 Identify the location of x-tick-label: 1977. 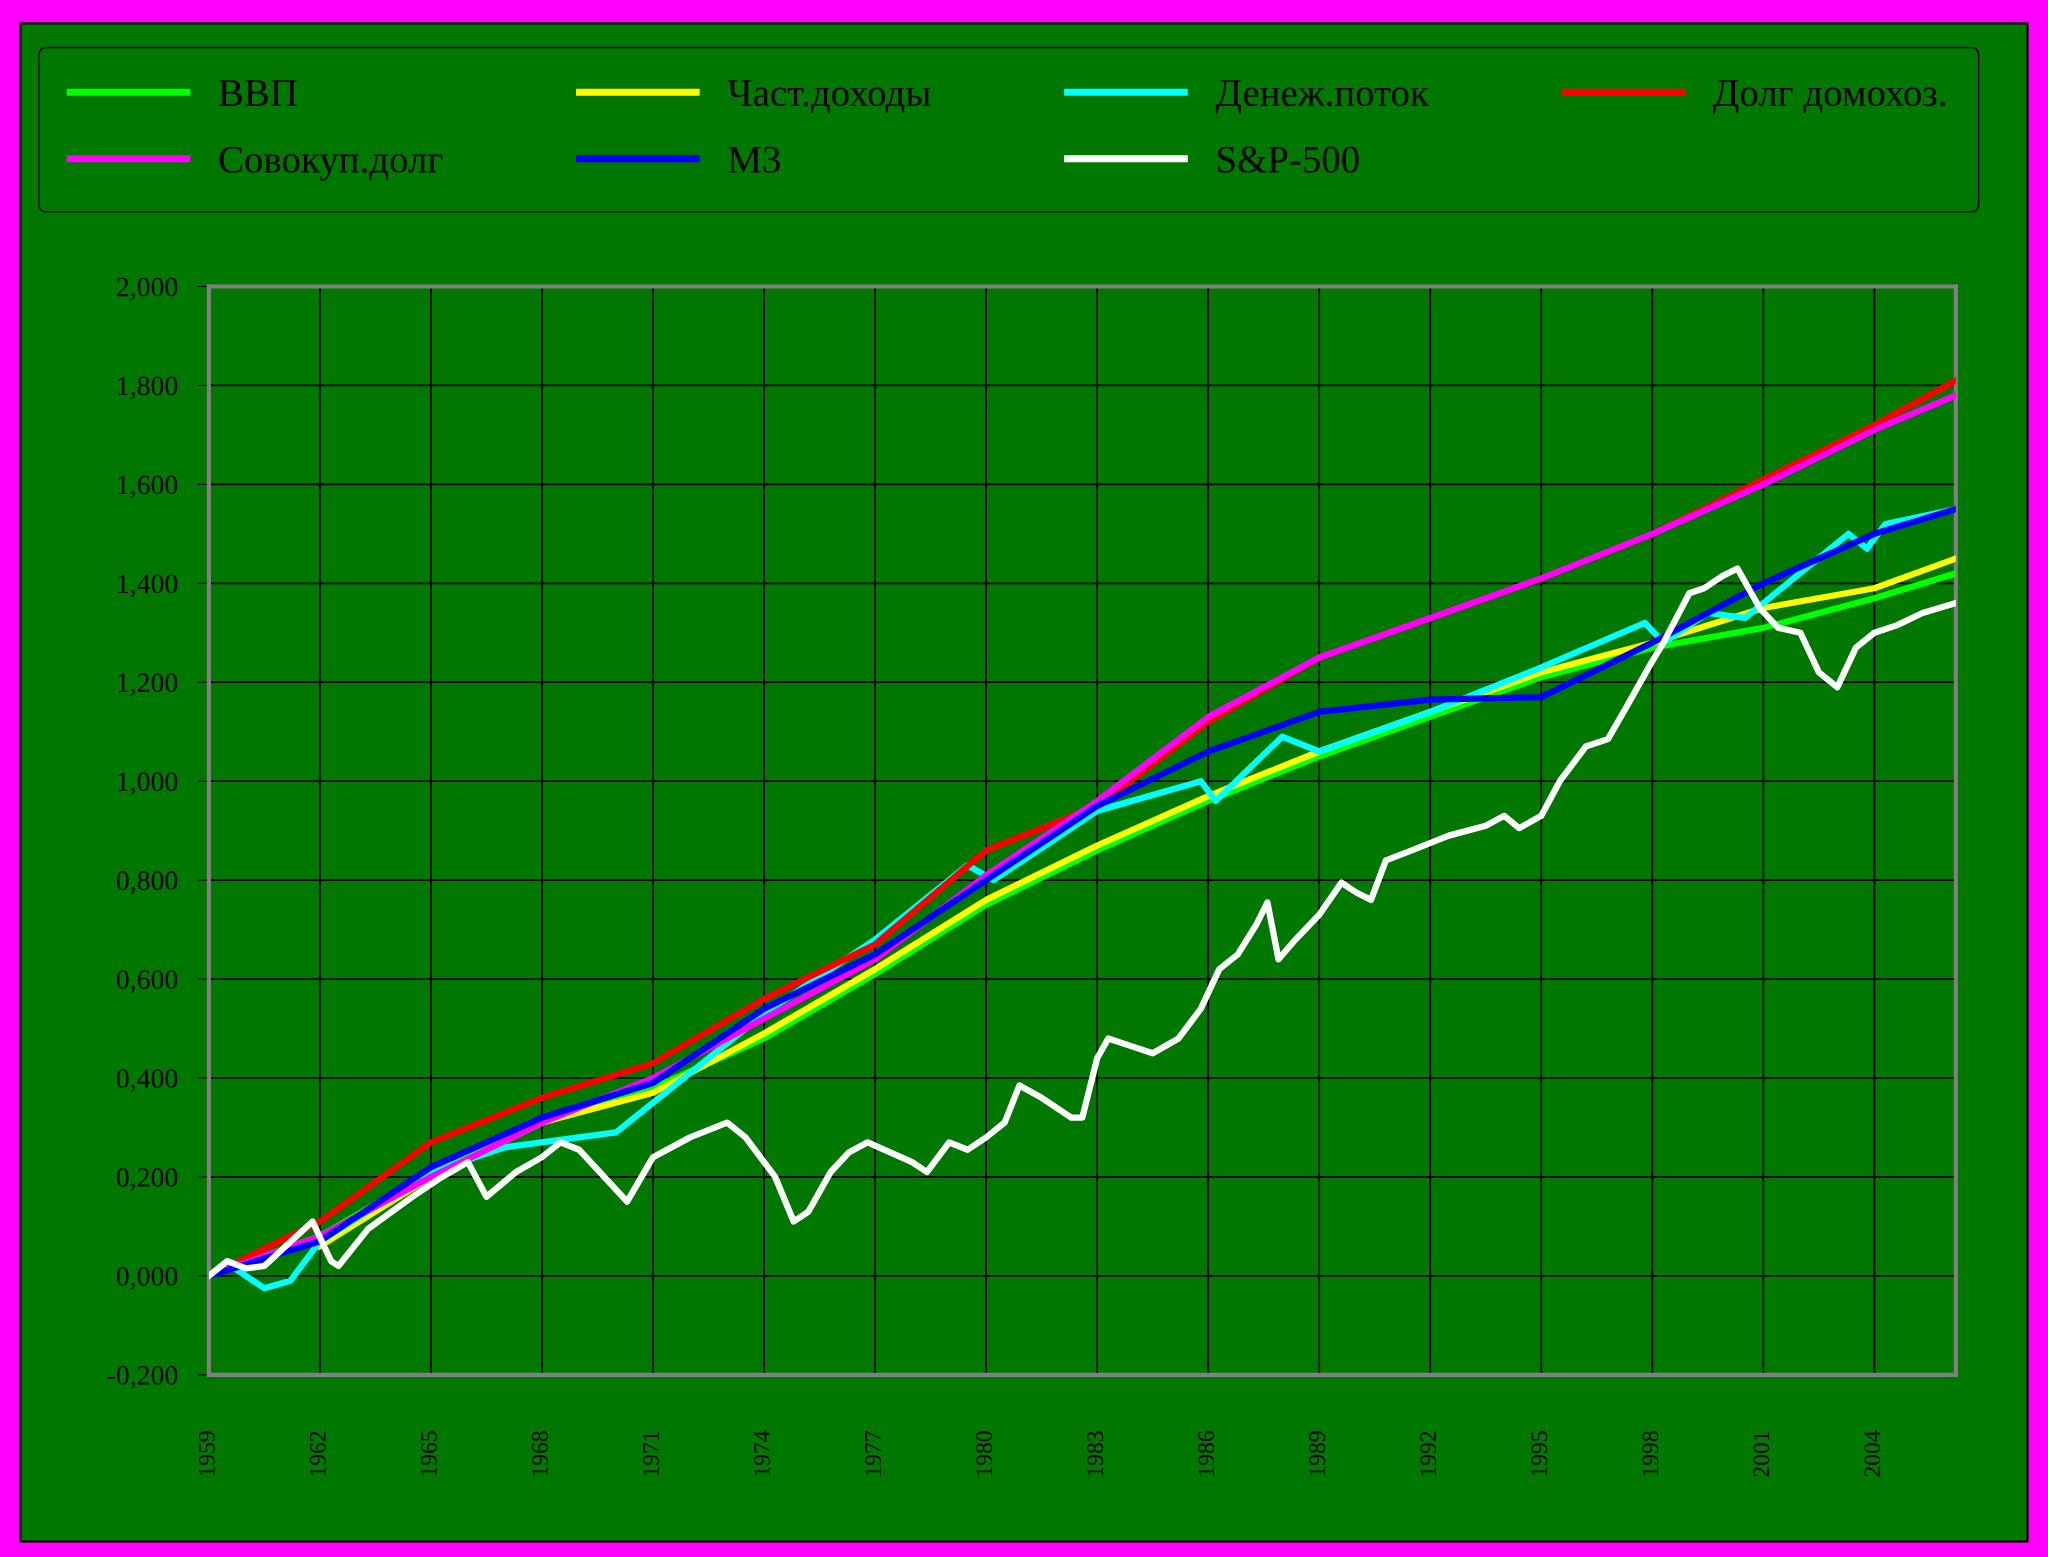
(873, 1453).